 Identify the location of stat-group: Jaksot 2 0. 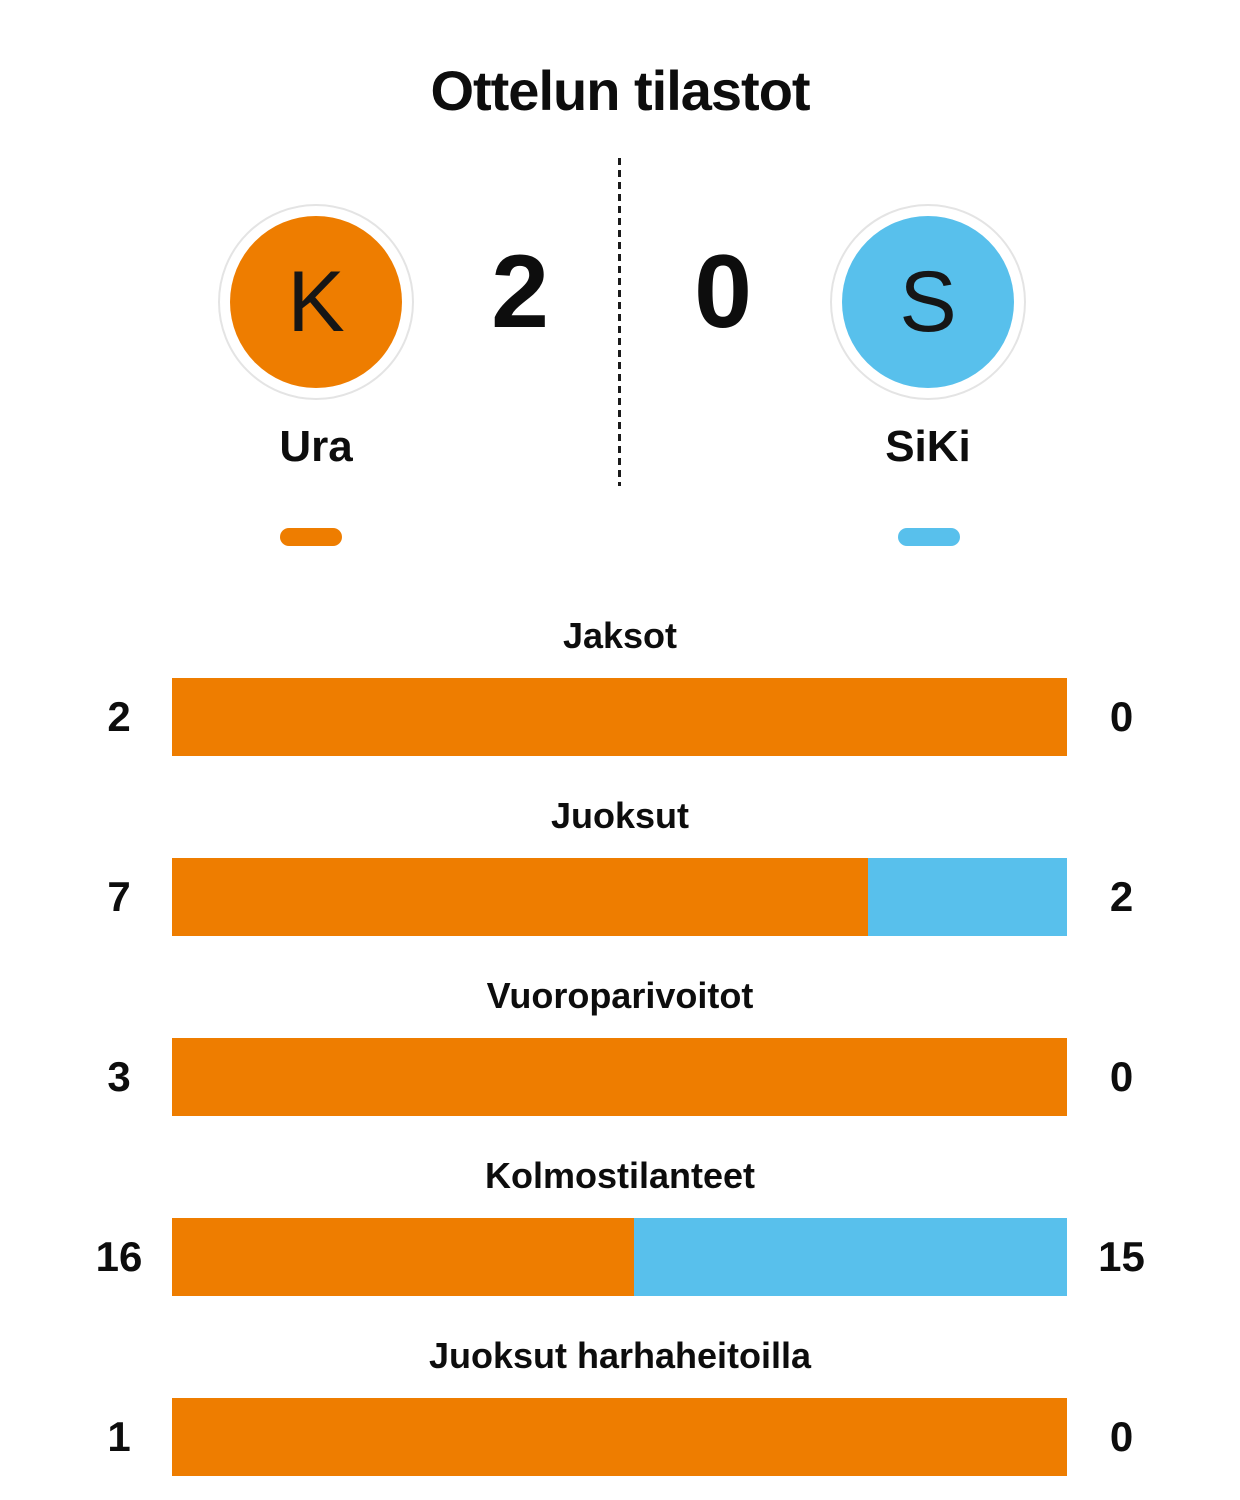
(620, 702).